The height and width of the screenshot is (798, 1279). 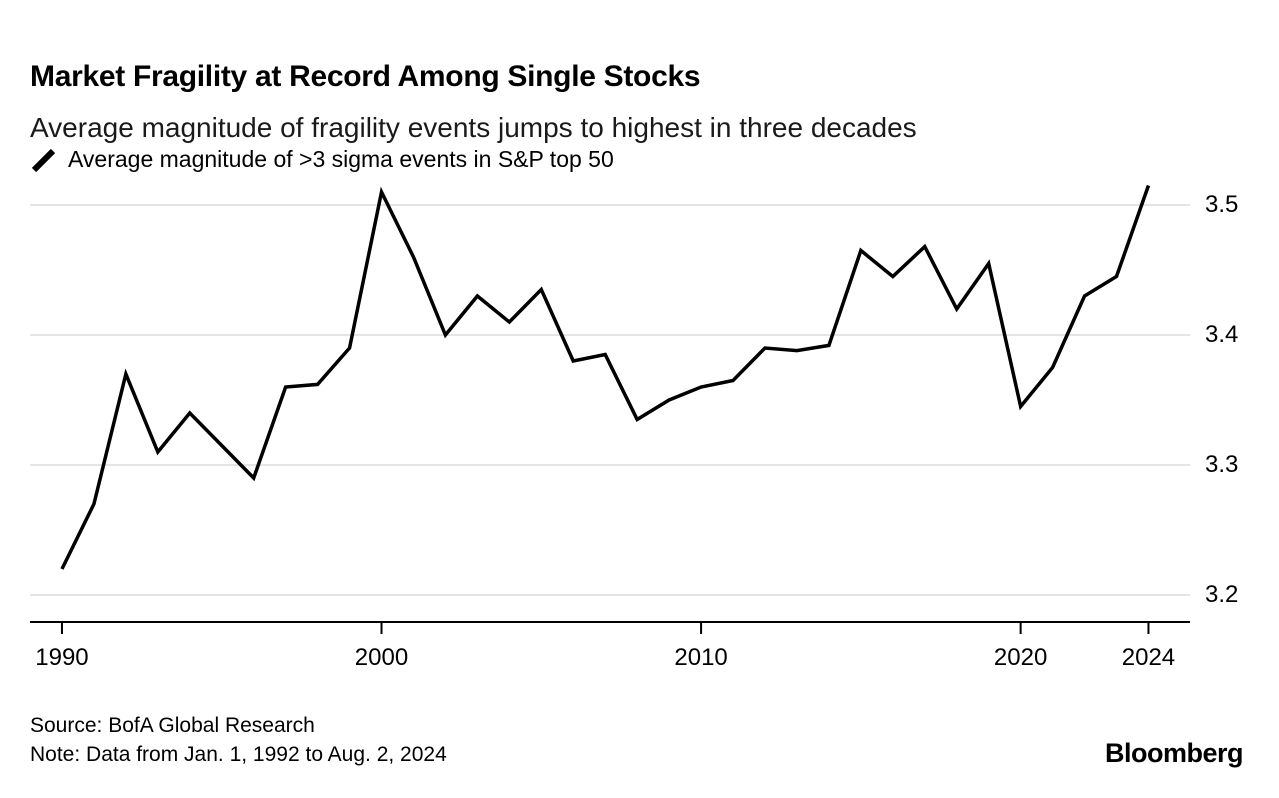 What do you see at coordinates (1222, 334) in the screenshot?
I see `y-axis-tick-label: 3.4` at bounding box center [1222, 334].